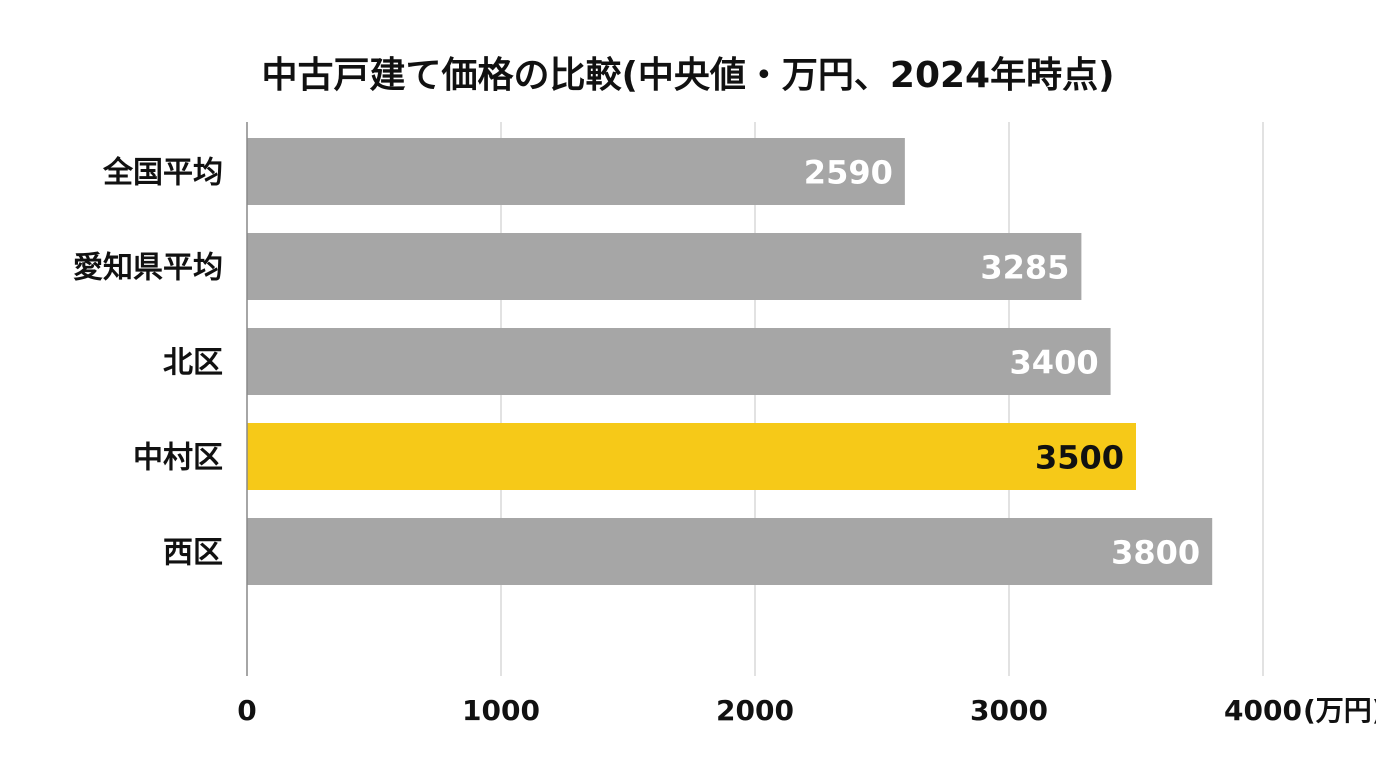  I want to click on value-label-1: 3285, so click(1024, 268).